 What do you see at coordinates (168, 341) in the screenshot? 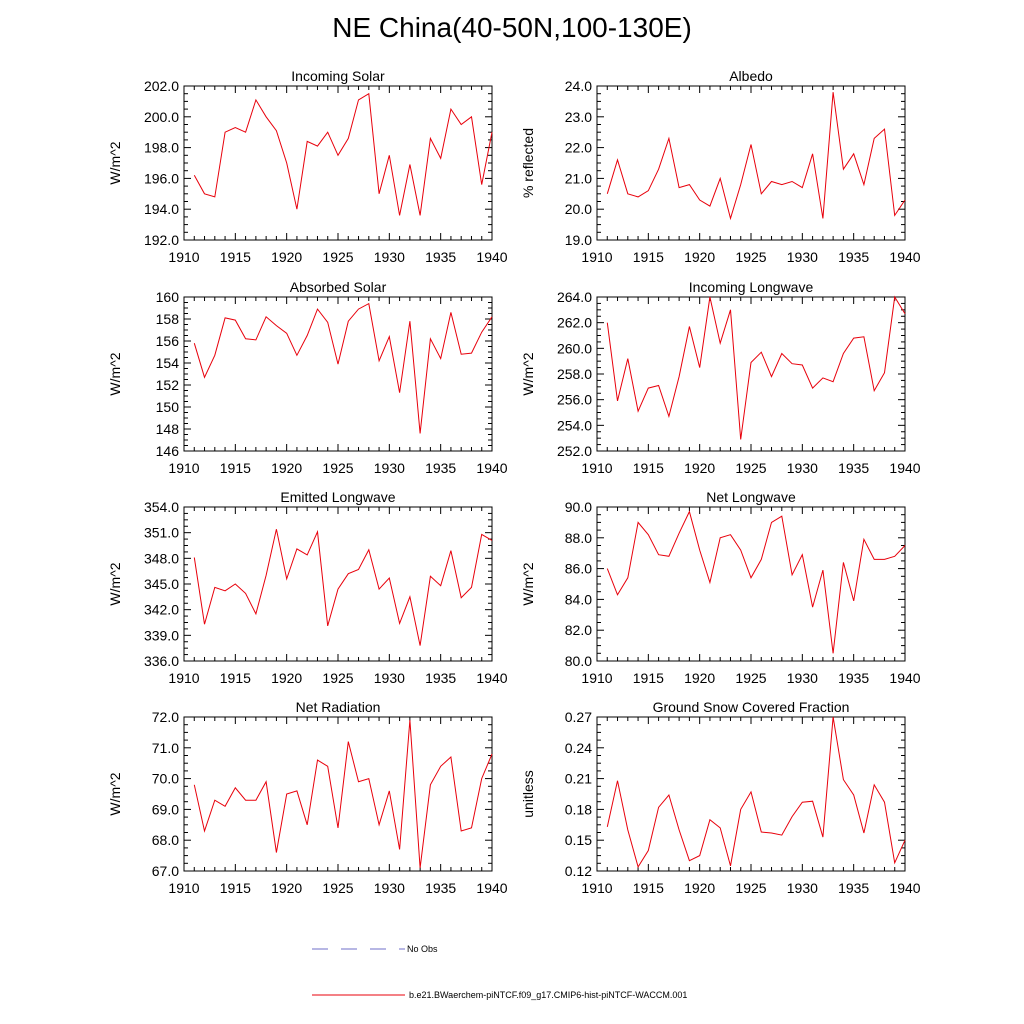
I see `y-tick-label: 156` at bounding box center [168, 341].